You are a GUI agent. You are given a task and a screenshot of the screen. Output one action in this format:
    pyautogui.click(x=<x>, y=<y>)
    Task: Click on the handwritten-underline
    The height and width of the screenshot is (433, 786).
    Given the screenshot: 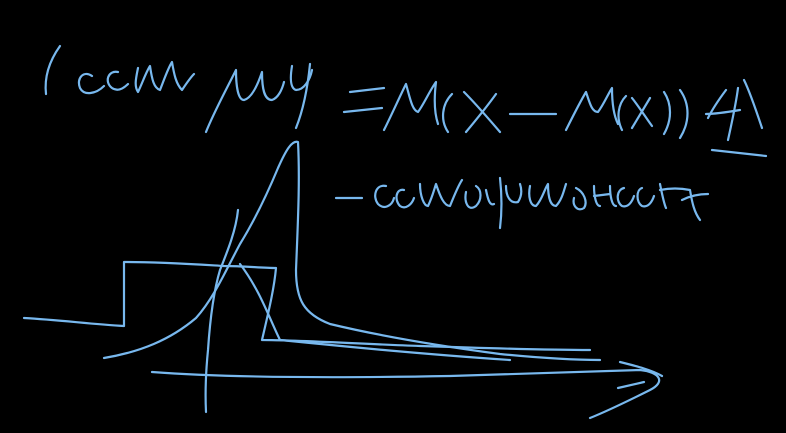 What is the action you would take?
    pyautogui.click(x=739, y=153)
    